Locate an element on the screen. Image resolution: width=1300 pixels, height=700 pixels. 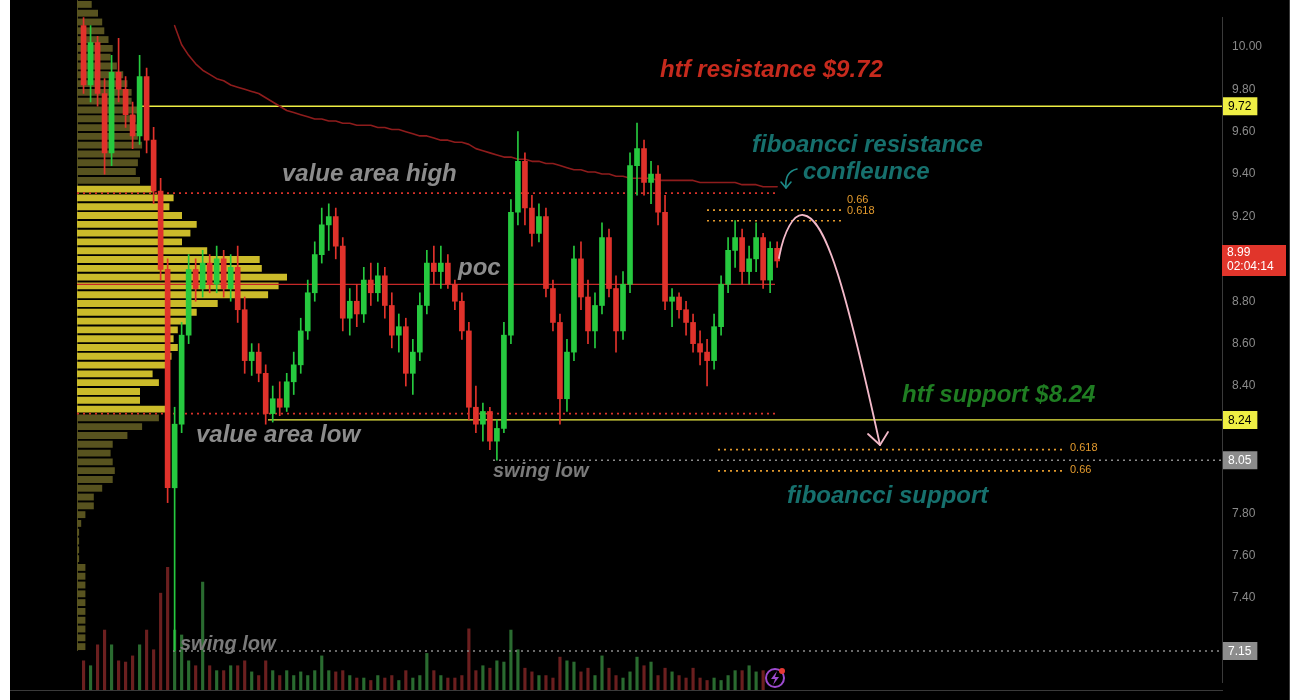
y-tick-label: 7.60 is located at coordinates (1244, 554).